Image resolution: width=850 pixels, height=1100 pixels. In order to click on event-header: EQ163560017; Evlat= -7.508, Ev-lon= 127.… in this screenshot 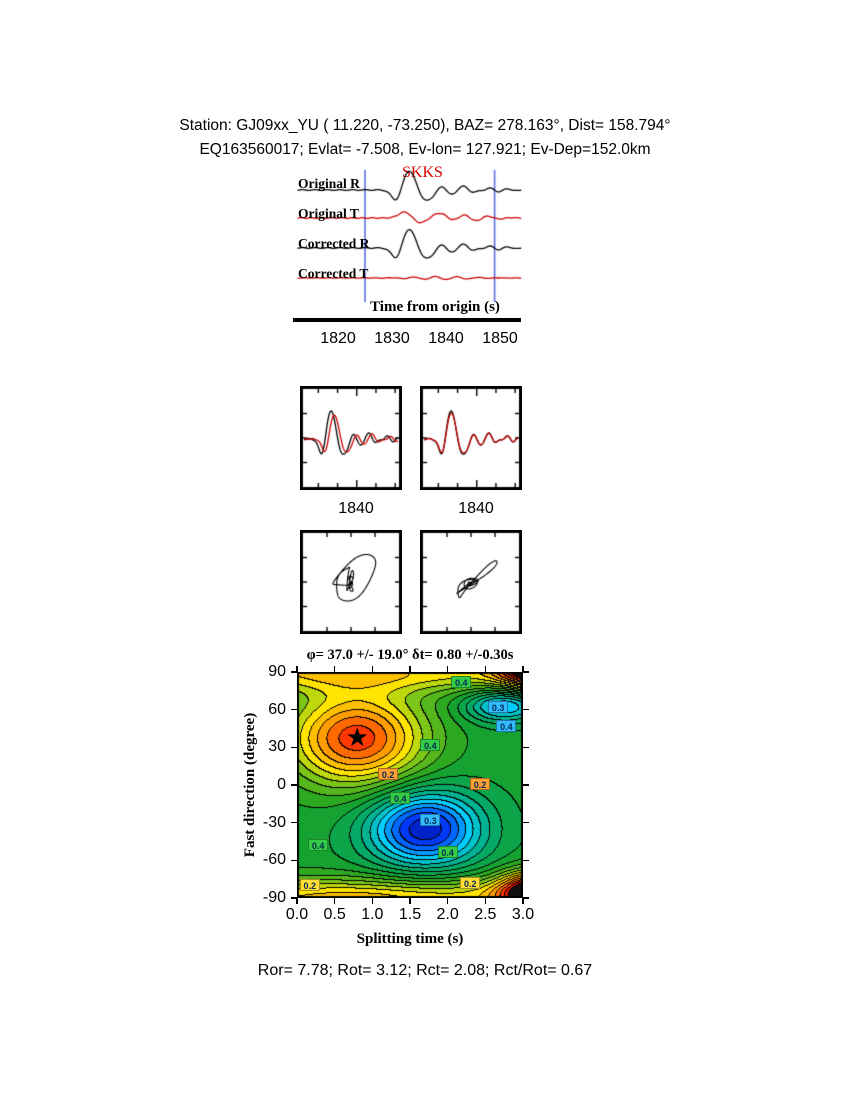, I will do `click(425, 149)`.